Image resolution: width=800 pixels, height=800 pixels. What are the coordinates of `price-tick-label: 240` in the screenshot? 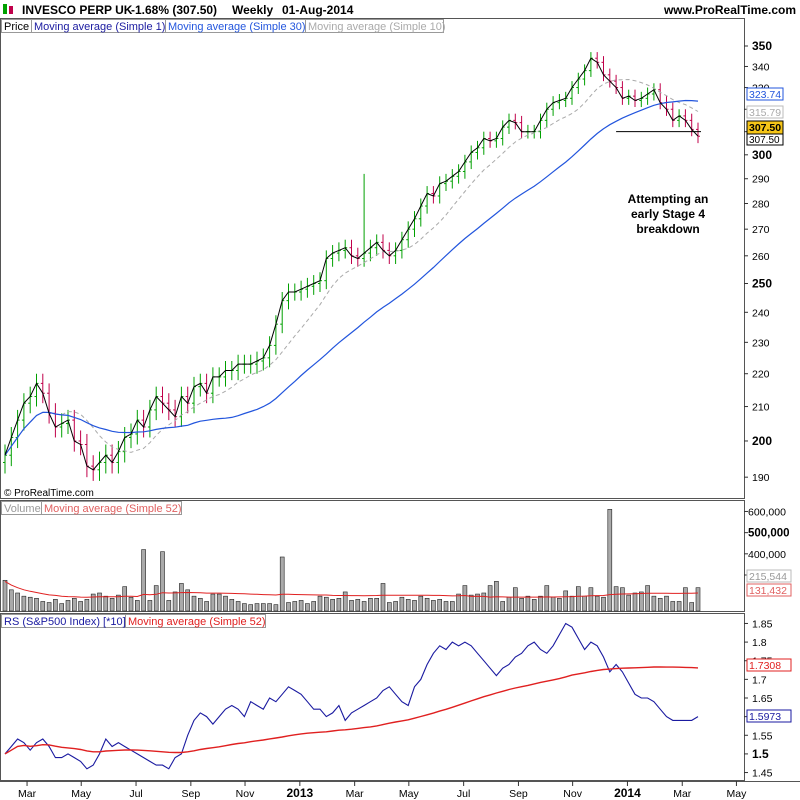 It's located at (761, 313).